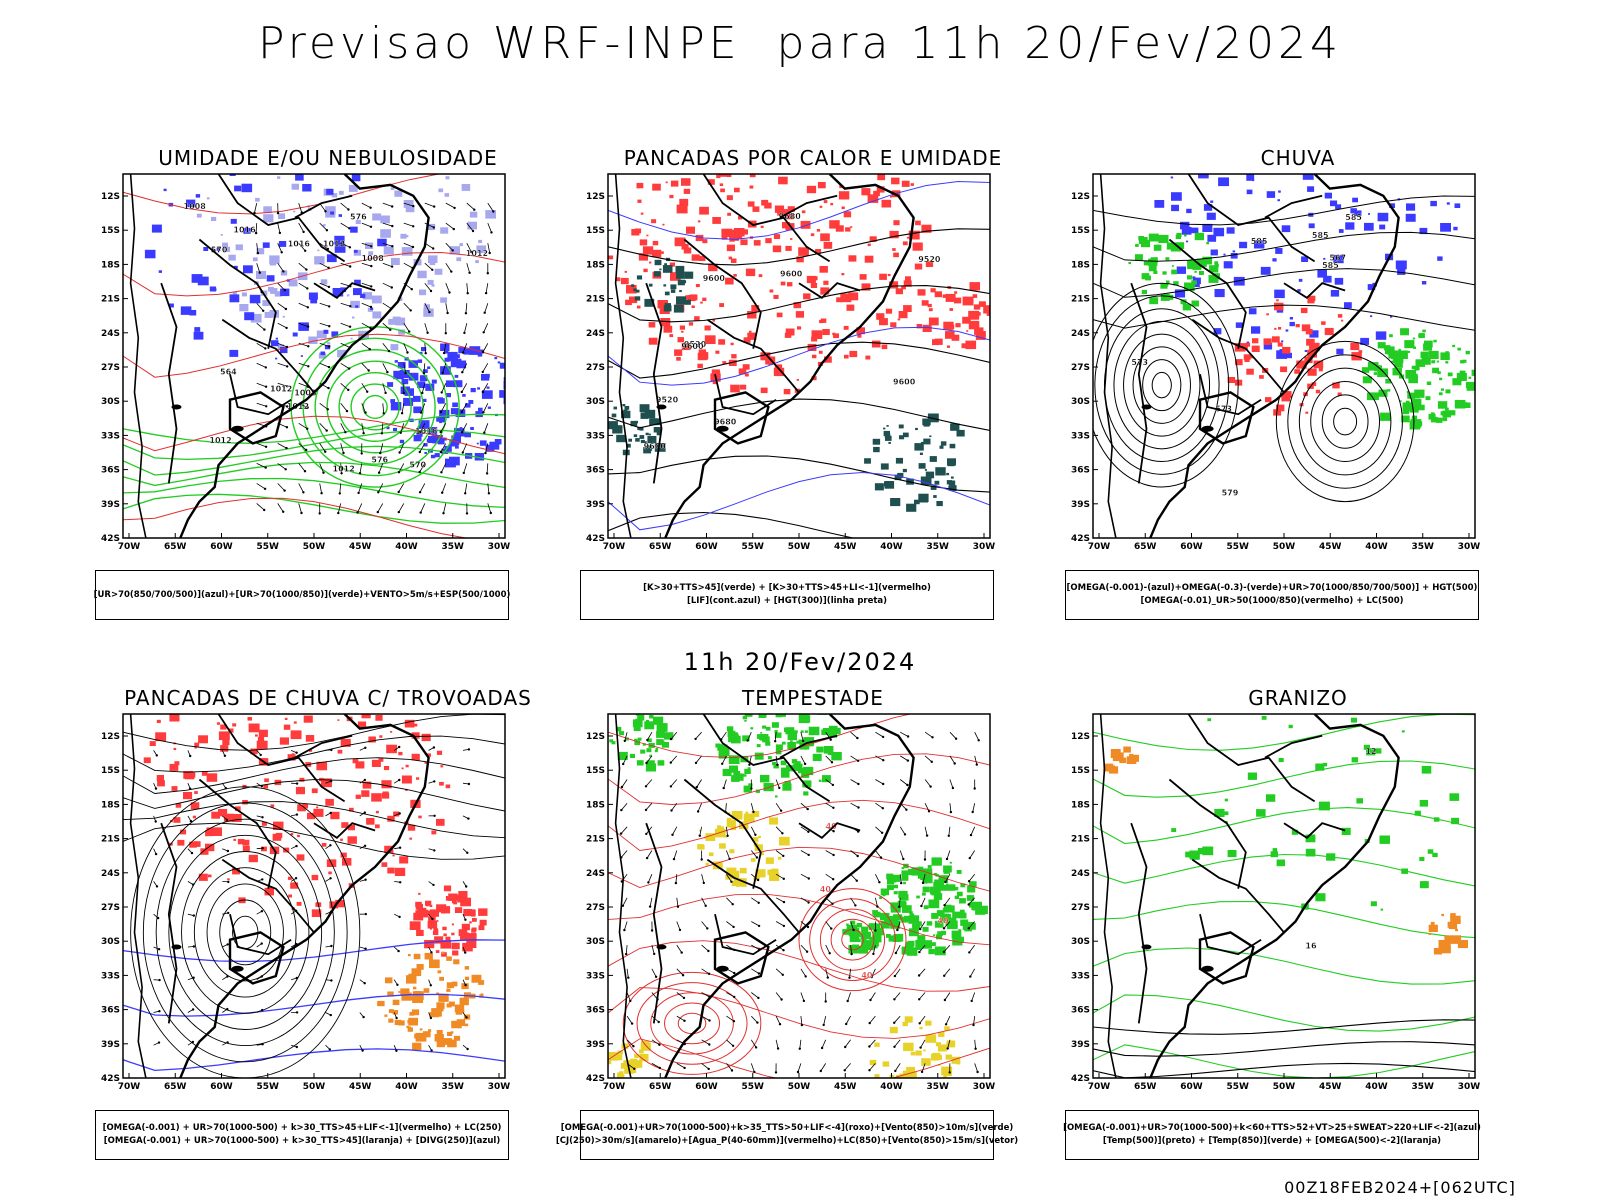  Describe the element at coordinates (1145, 1087) in the screenshot. I see `x-tick-label: 65W` at that location.